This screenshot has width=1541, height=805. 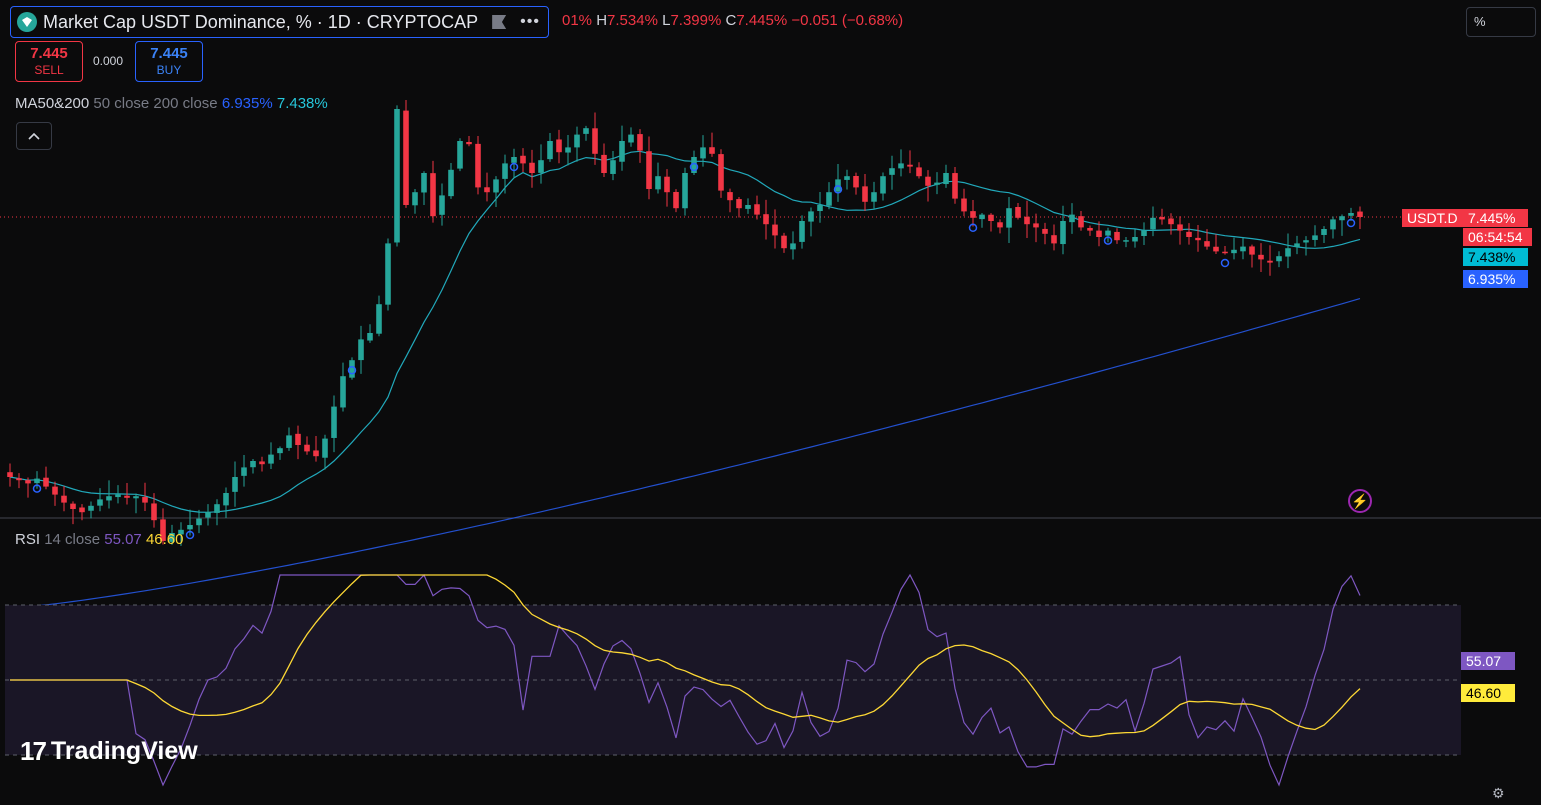 I want to click on ohlc-low-value: 7.399%, so click(x=696, y=20).